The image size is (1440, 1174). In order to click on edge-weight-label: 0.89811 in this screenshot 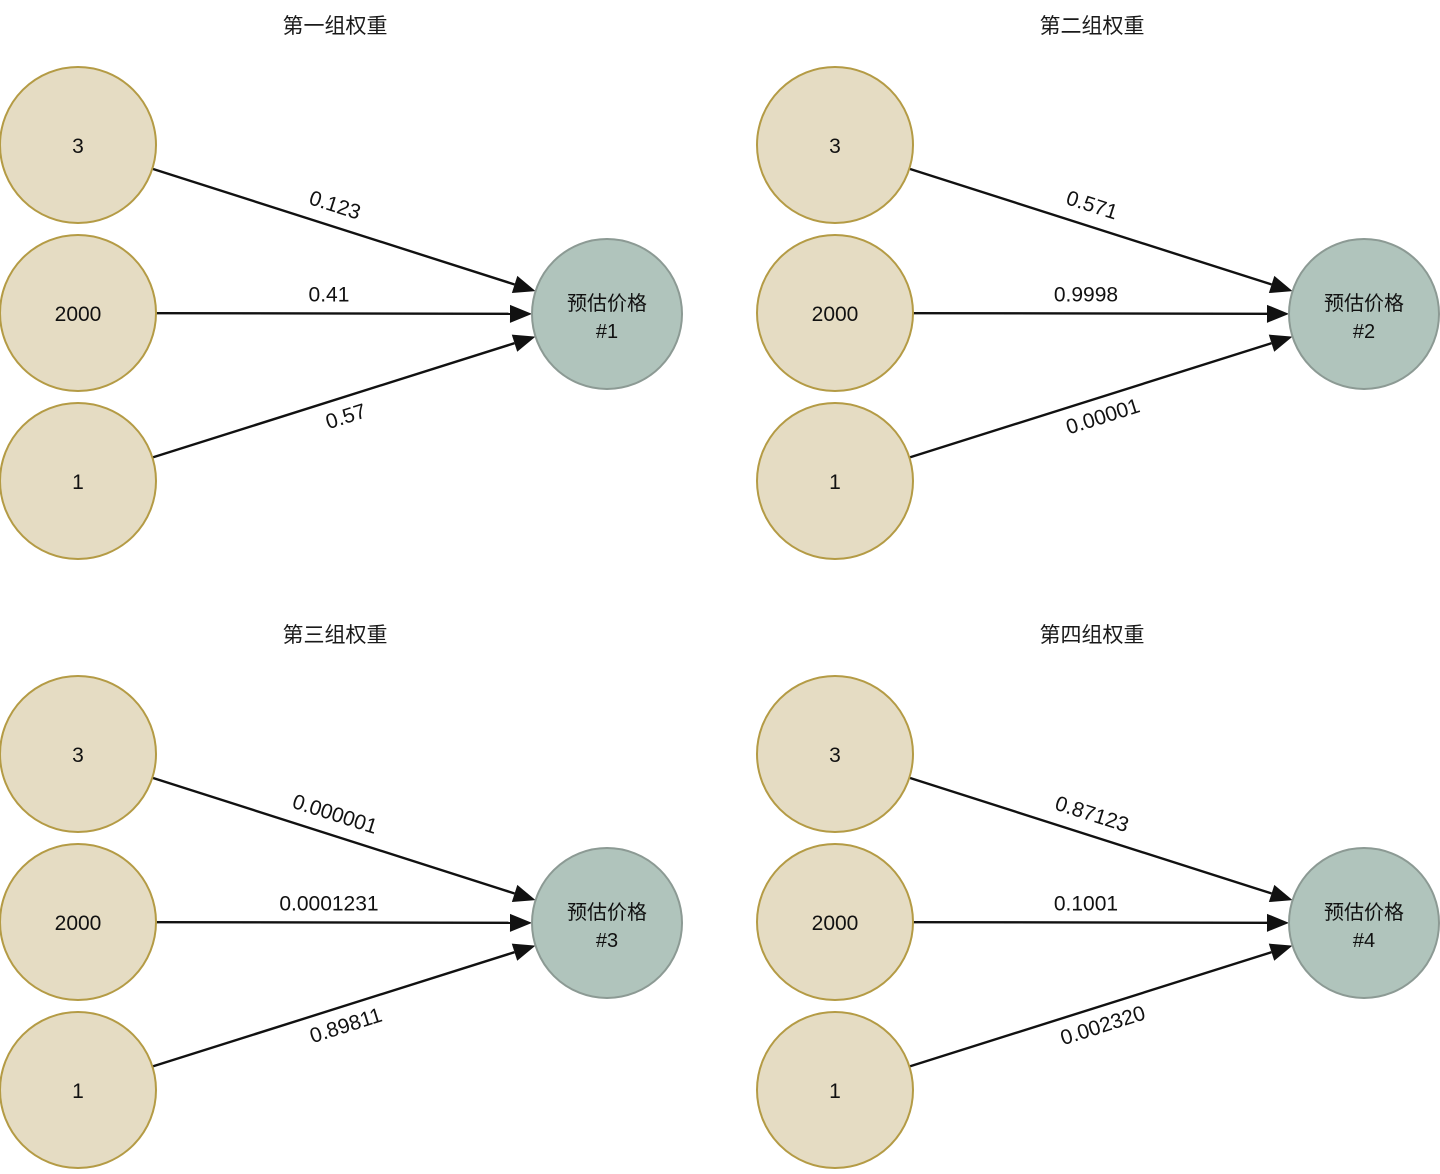, I will do `click(346, 1026)`.